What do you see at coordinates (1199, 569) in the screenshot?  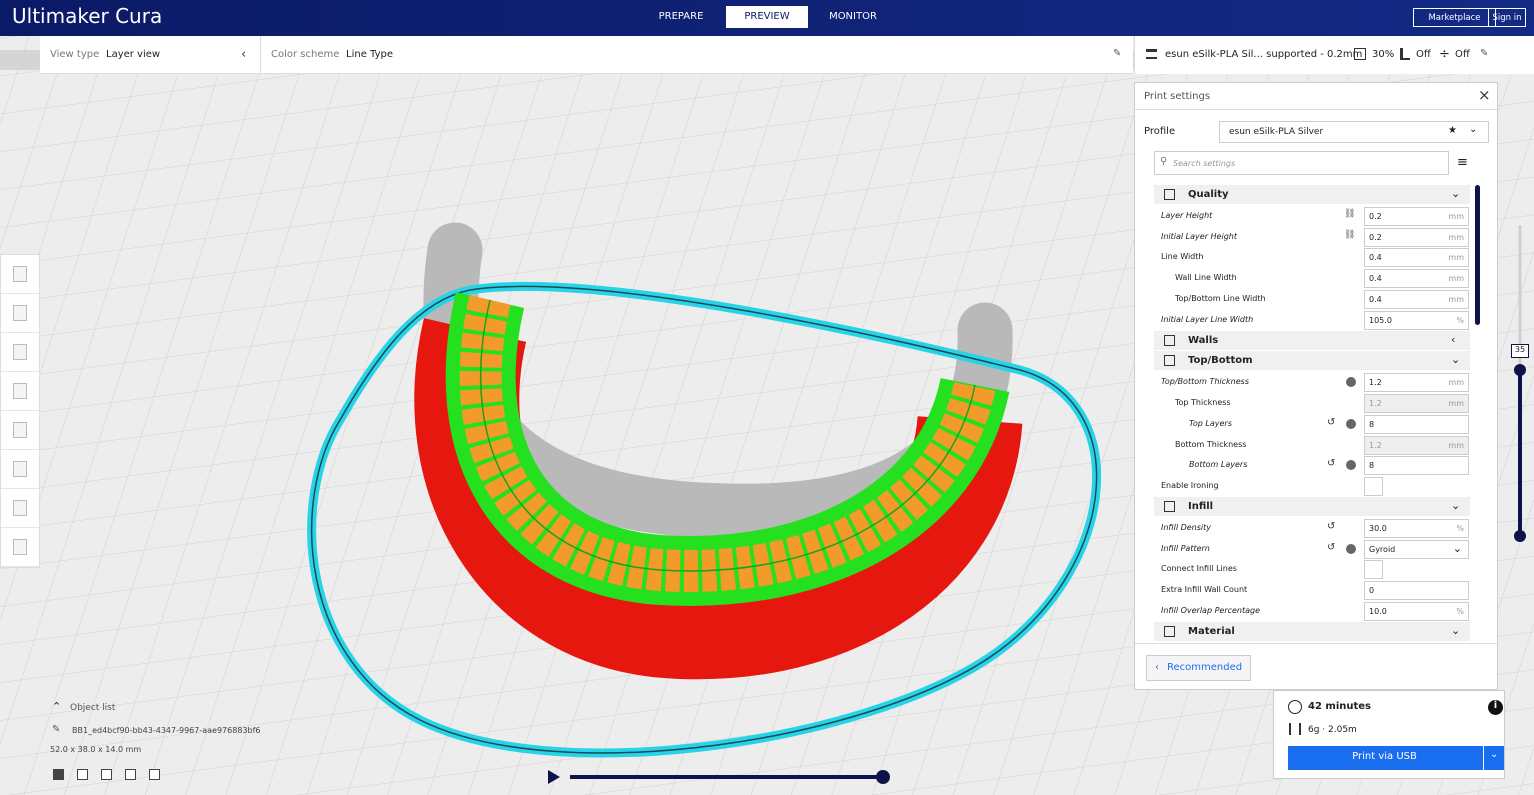 I see `setting-label: Connect Infill Lines` at bounding box center [1199, 569].